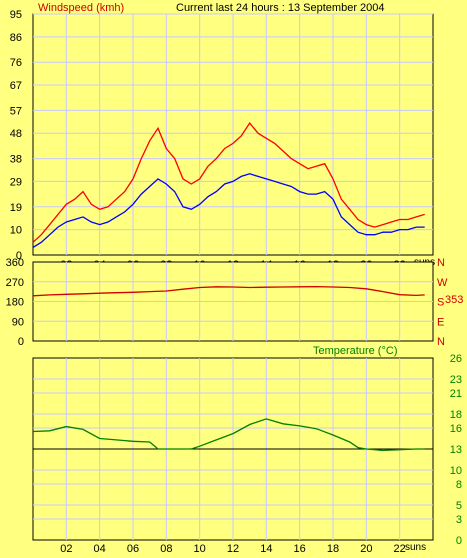 The image size is (467, 558). Describe the element at coordinates (440, 303) in the screenshot. I see `compass-label: S` at that location.